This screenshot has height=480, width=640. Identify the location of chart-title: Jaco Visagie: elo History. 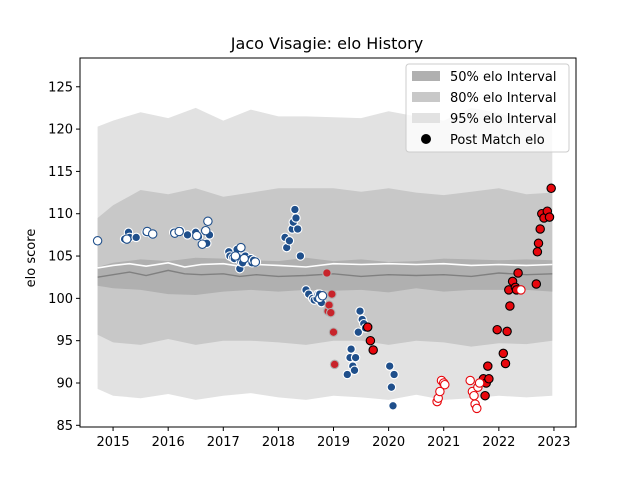
(326, 43).